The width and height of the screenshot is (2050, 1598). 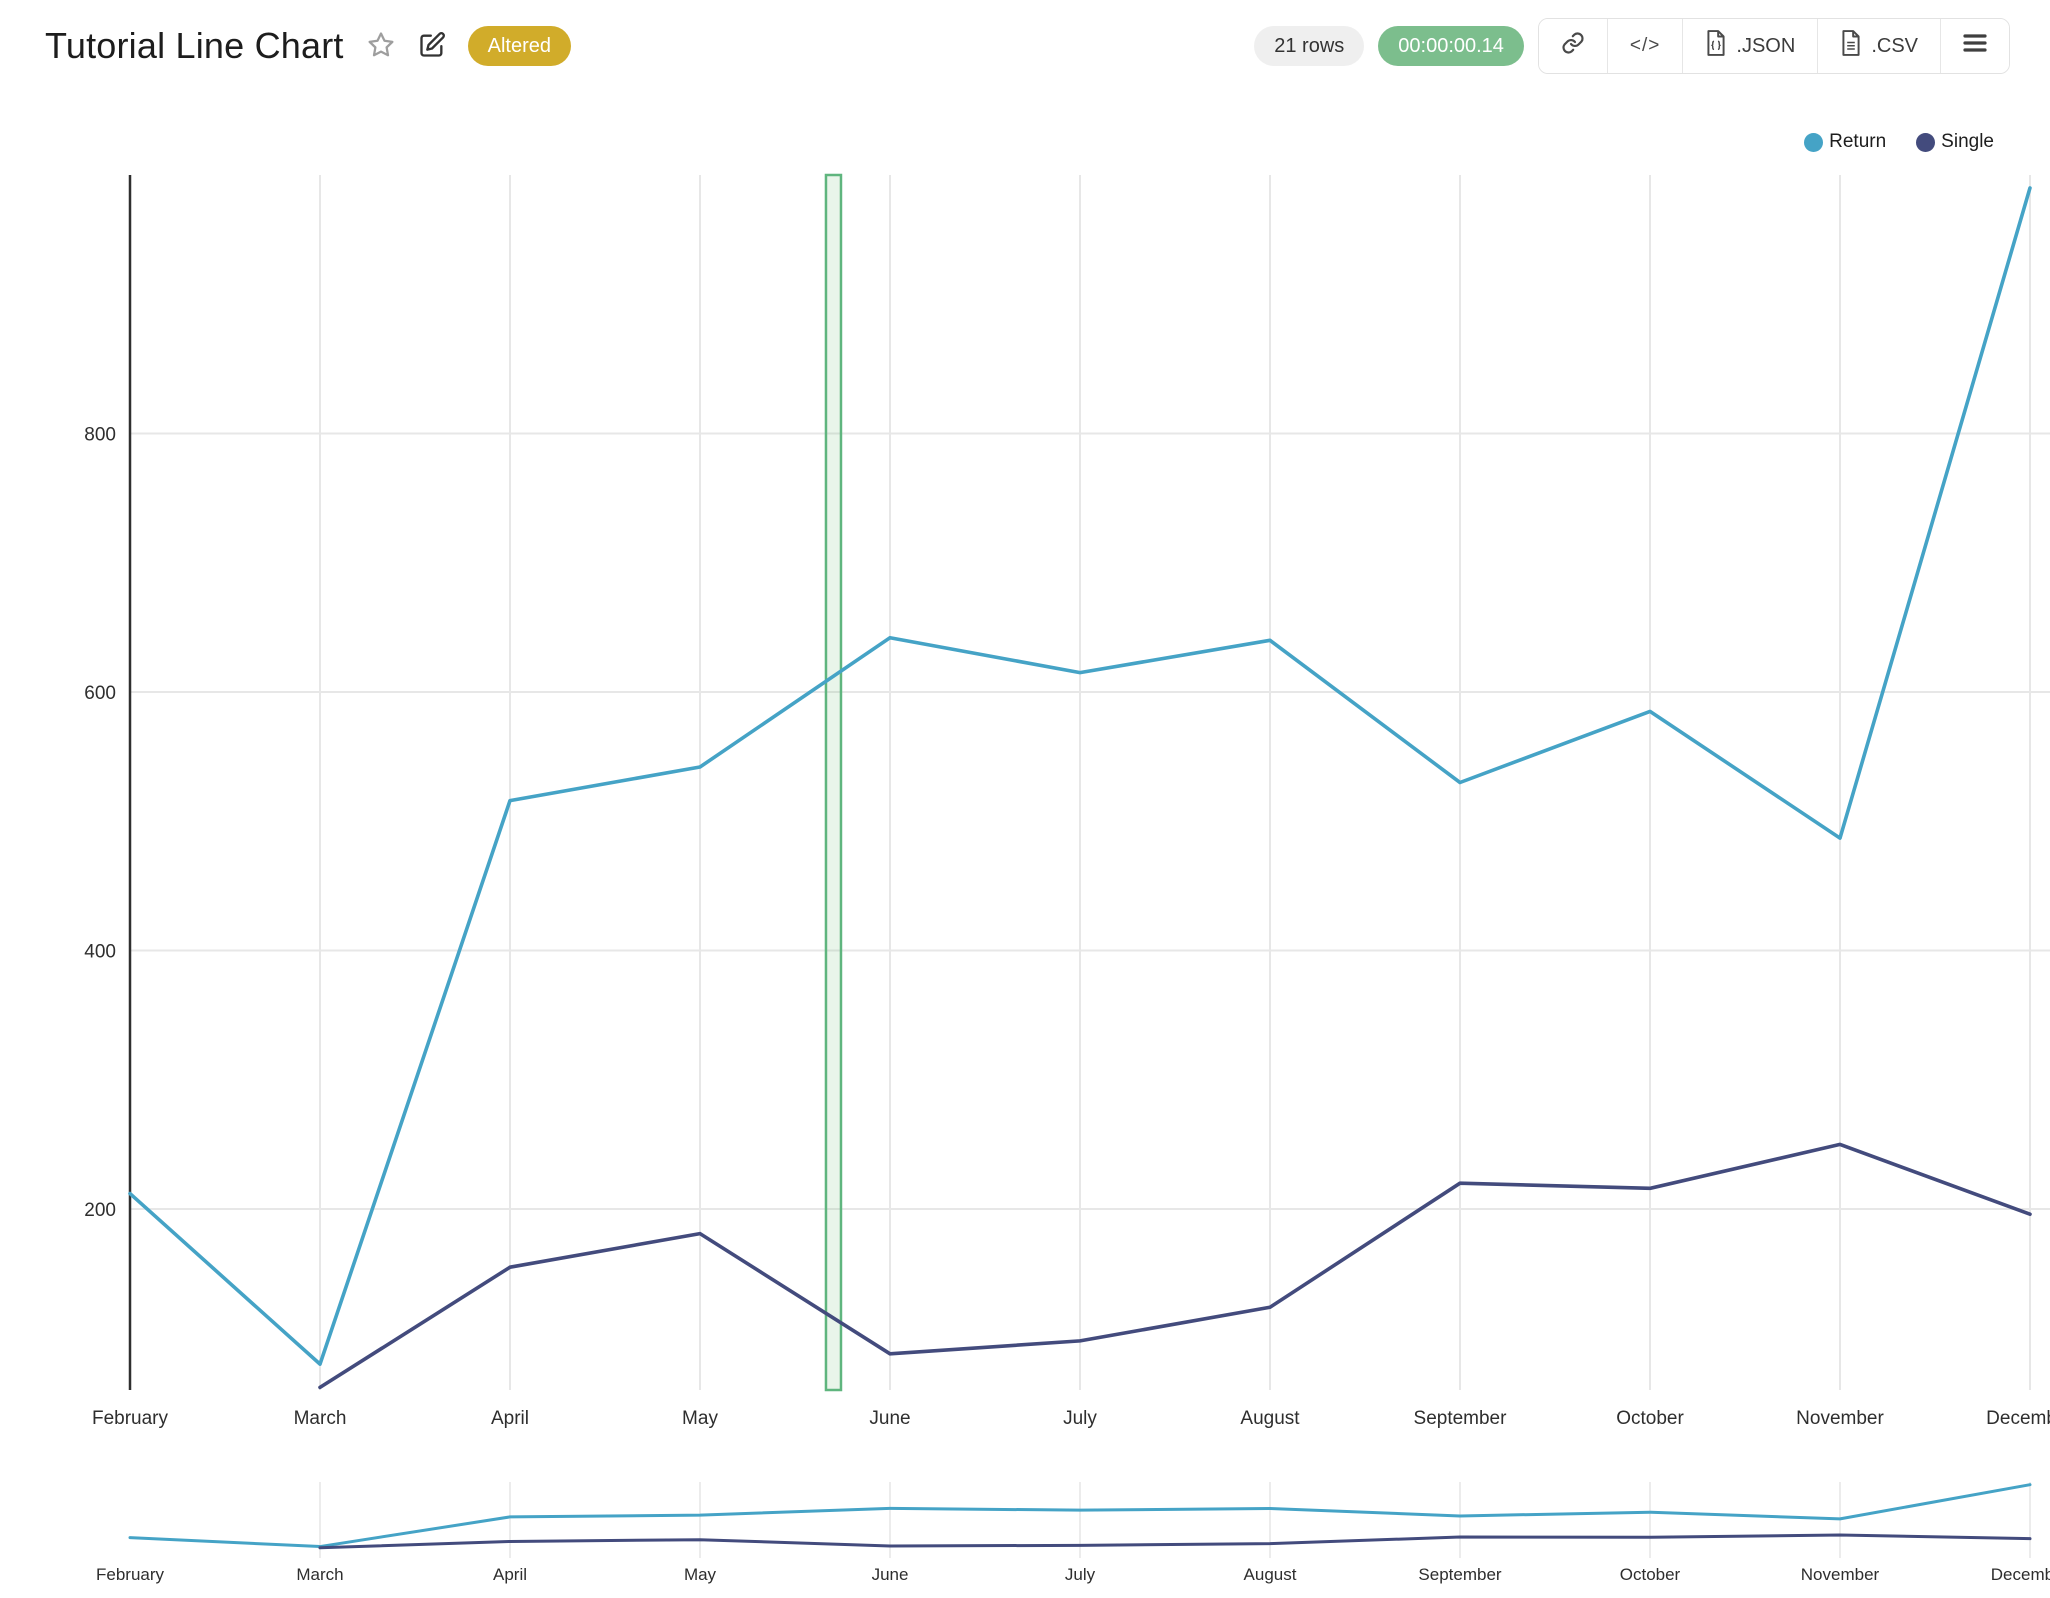 I want to click on code-icon: </>, so click(x=1645, y=45).